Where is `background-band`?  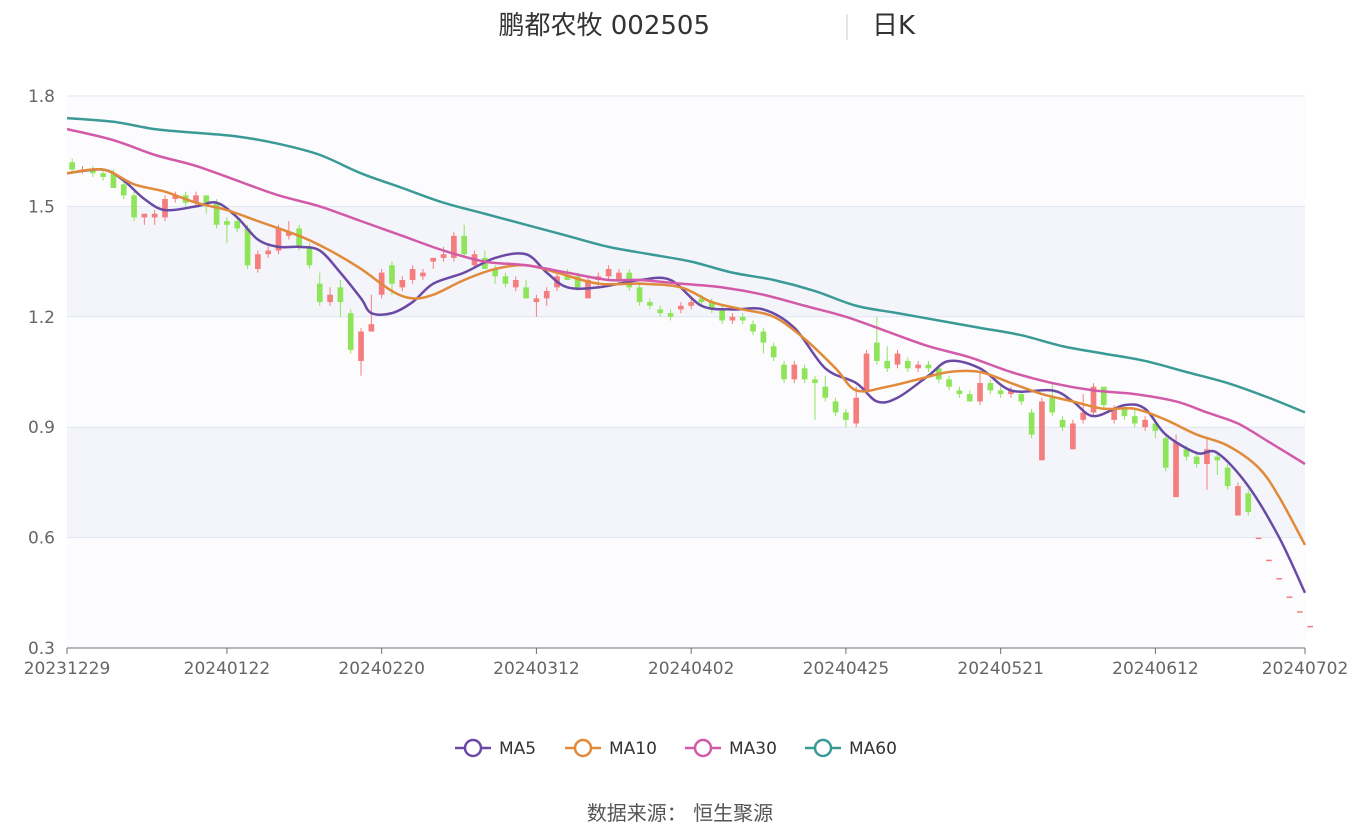
background-band is located at coordinates (686, 592).